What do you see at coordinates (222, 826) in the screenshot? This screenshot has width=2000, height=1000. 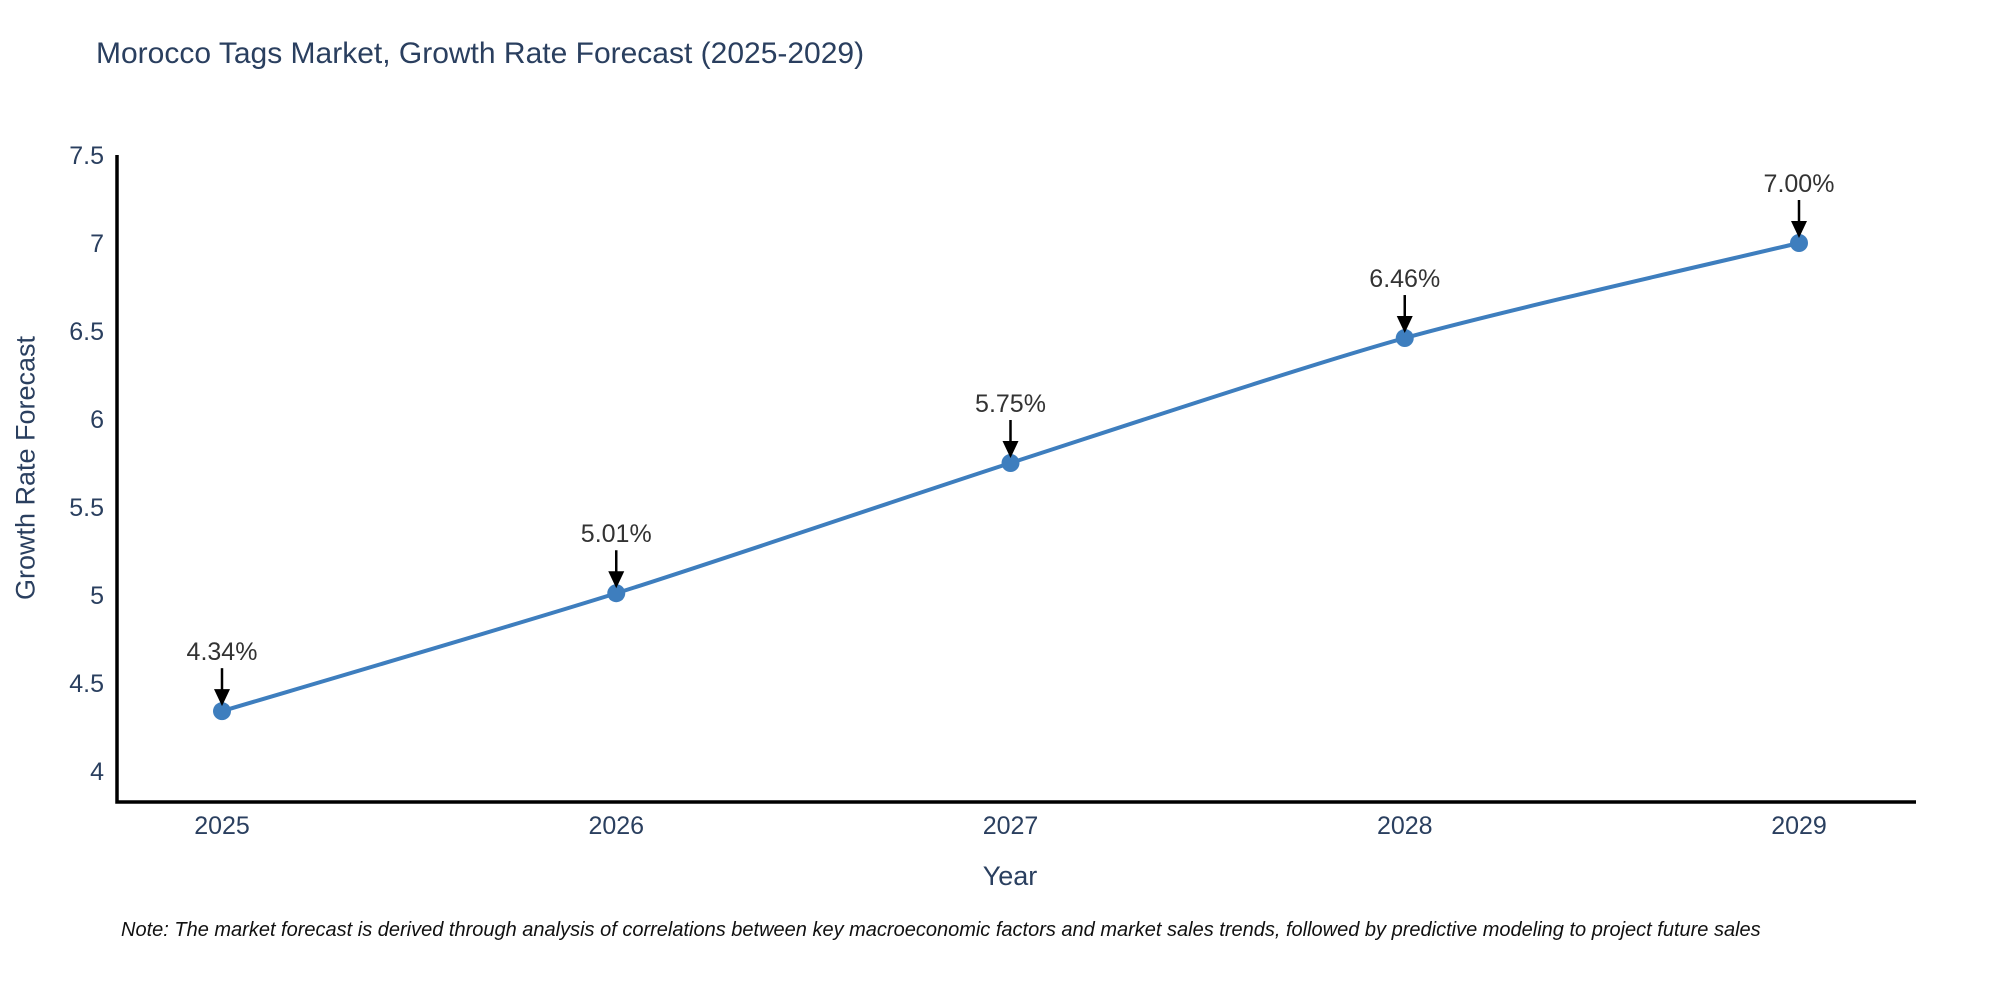 I see `x-tick-label: 2025` at bounding box center [222, 826].